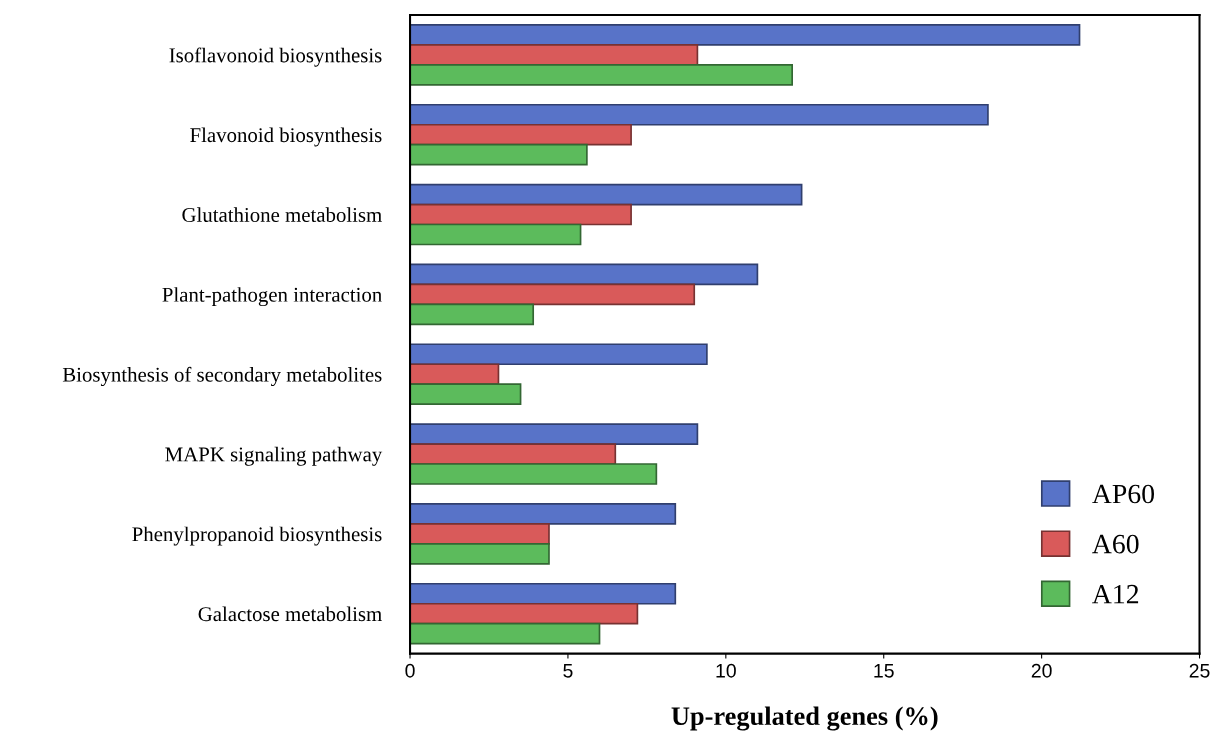 This screenshot has width=1224, height=747. I want to click on x-tick-label: 25, so click(1199, 670).